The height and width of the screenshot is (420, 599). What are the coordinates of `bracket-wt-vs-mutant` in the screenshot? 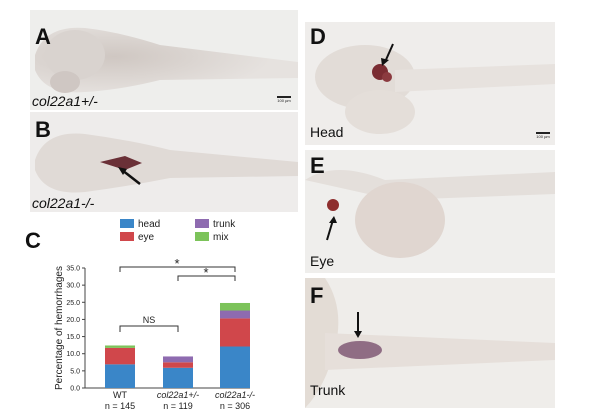 It's located at (177, 269).